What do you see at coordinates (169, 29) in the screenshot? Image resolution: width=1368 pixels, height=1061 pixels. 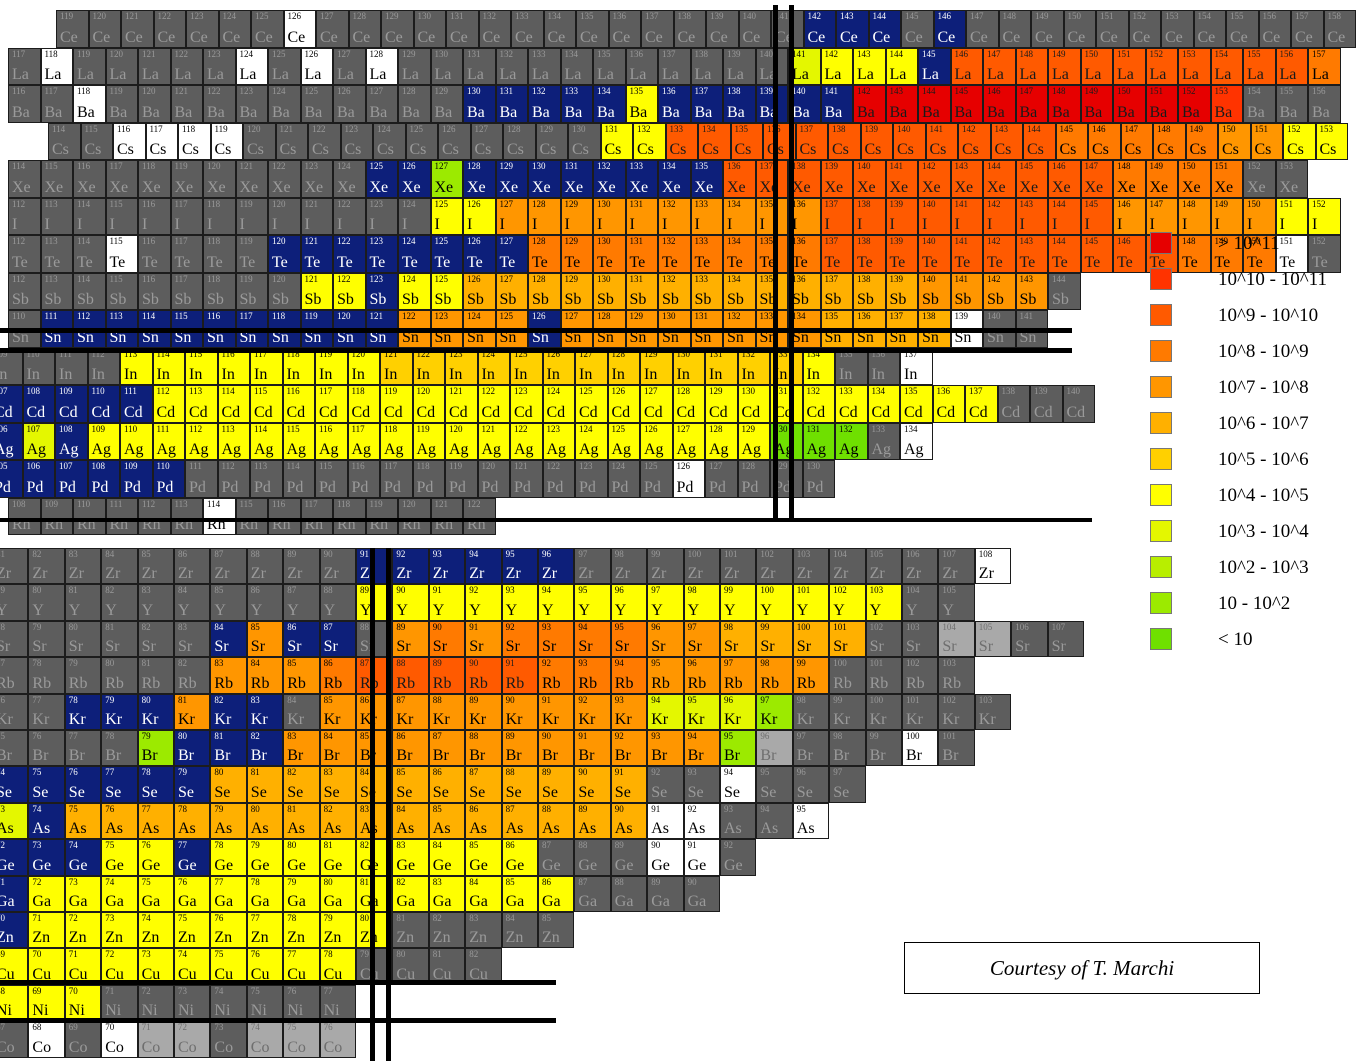 I see `nuclide-cell: 122 Ce` at bounding box center [169, 29].